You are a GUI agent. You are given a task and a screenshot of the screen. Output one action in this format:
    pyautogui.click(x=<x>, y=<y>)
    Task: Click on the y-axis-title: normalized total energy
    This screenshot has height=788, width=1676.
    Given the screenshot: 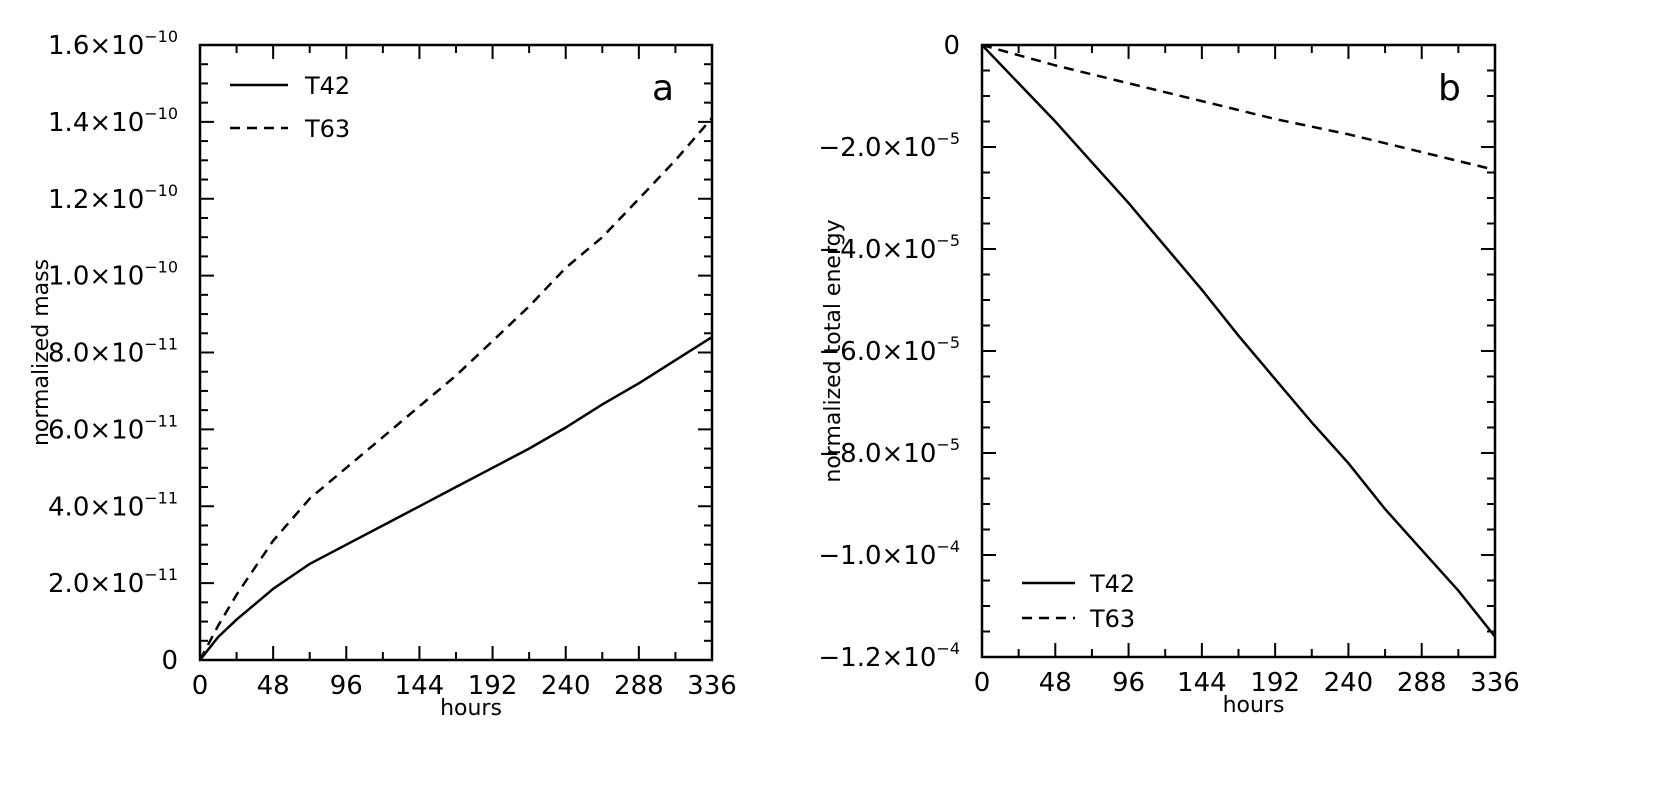 What is the action you would take?
    pyautogui.click(x=833, y=350)
    